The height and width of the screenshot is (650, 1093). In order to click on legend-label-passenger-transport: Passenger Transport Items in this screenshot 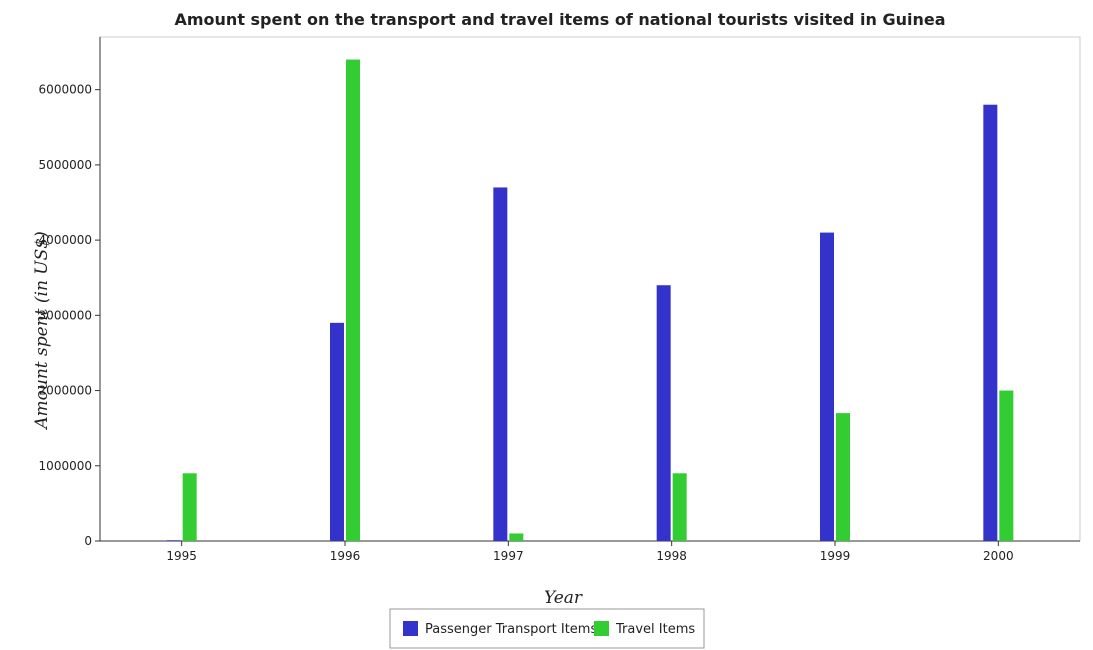, I will do `click(511, 629)`.